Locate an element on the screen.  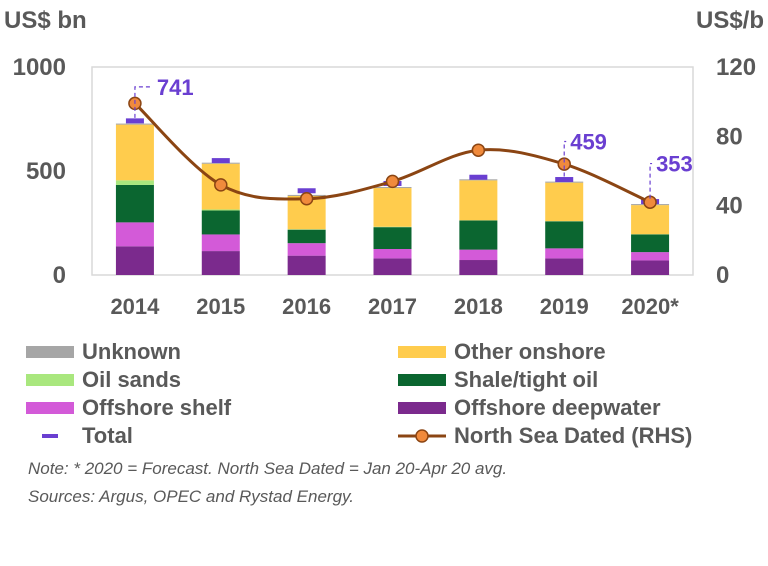
x-tick-label: 2017 is located at coordinates (392, 306).